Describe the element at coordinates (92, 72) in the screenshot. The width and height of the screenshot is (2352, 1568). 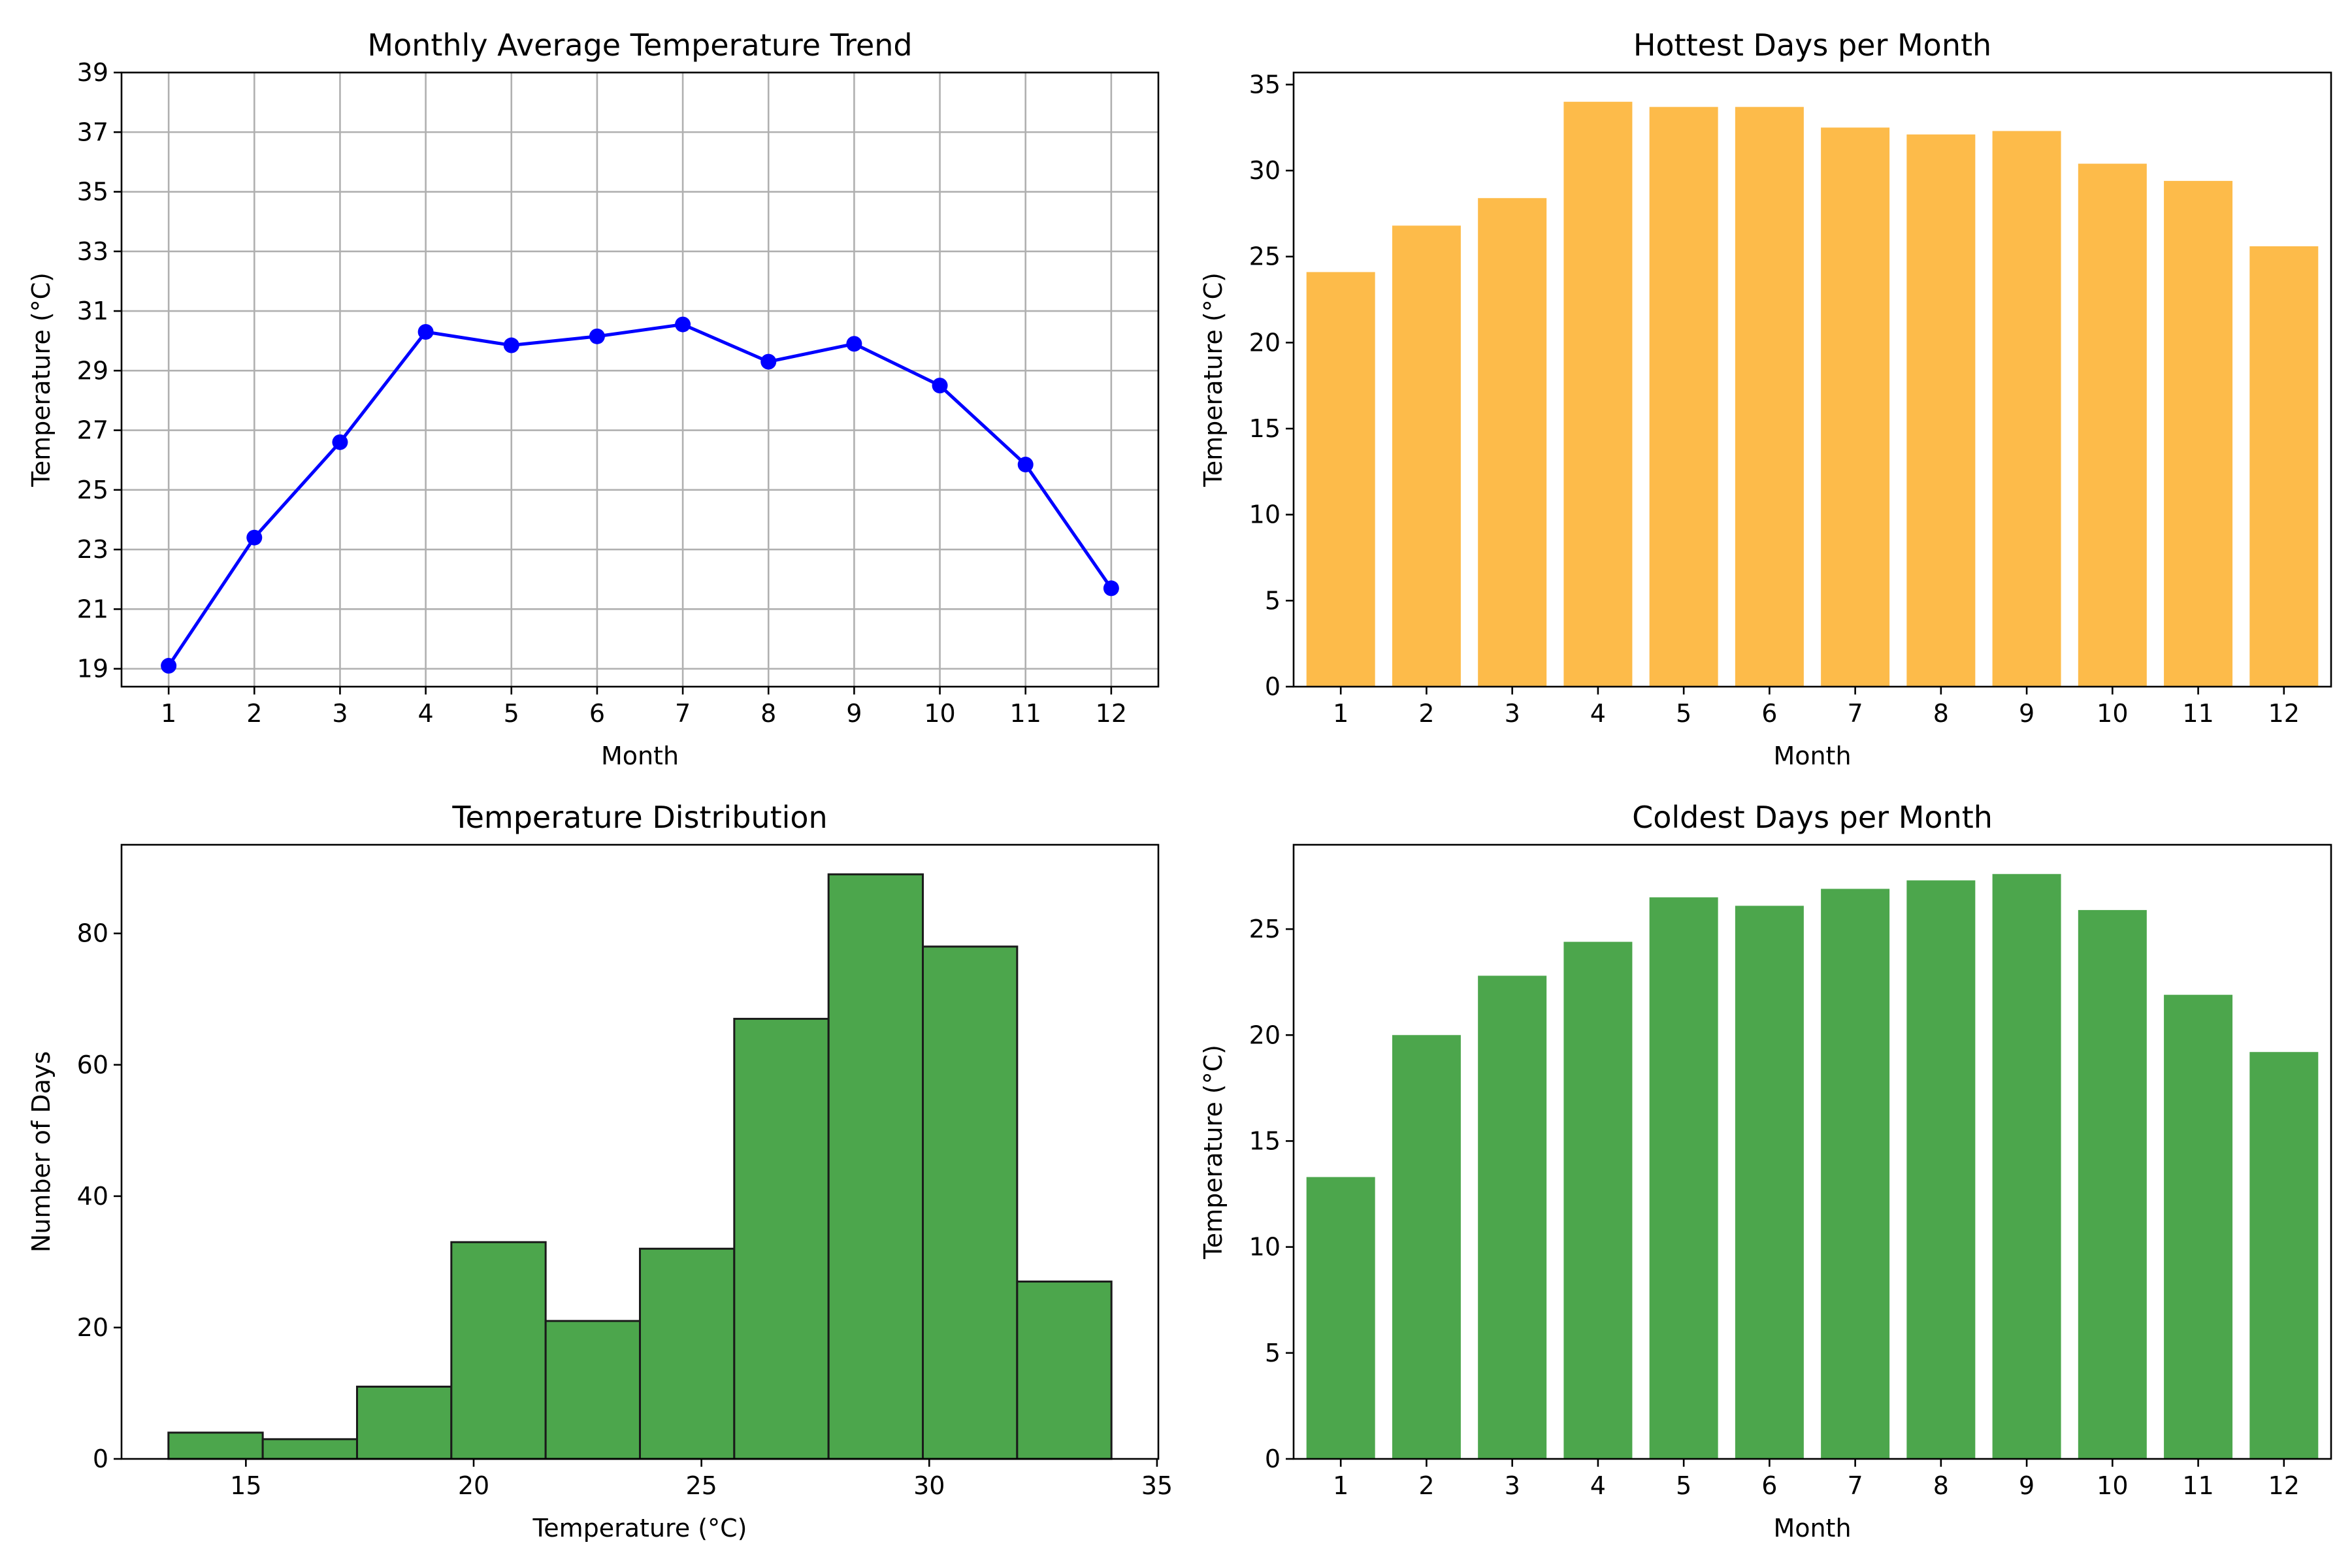
I see `y-tick-label: 39` at that location.